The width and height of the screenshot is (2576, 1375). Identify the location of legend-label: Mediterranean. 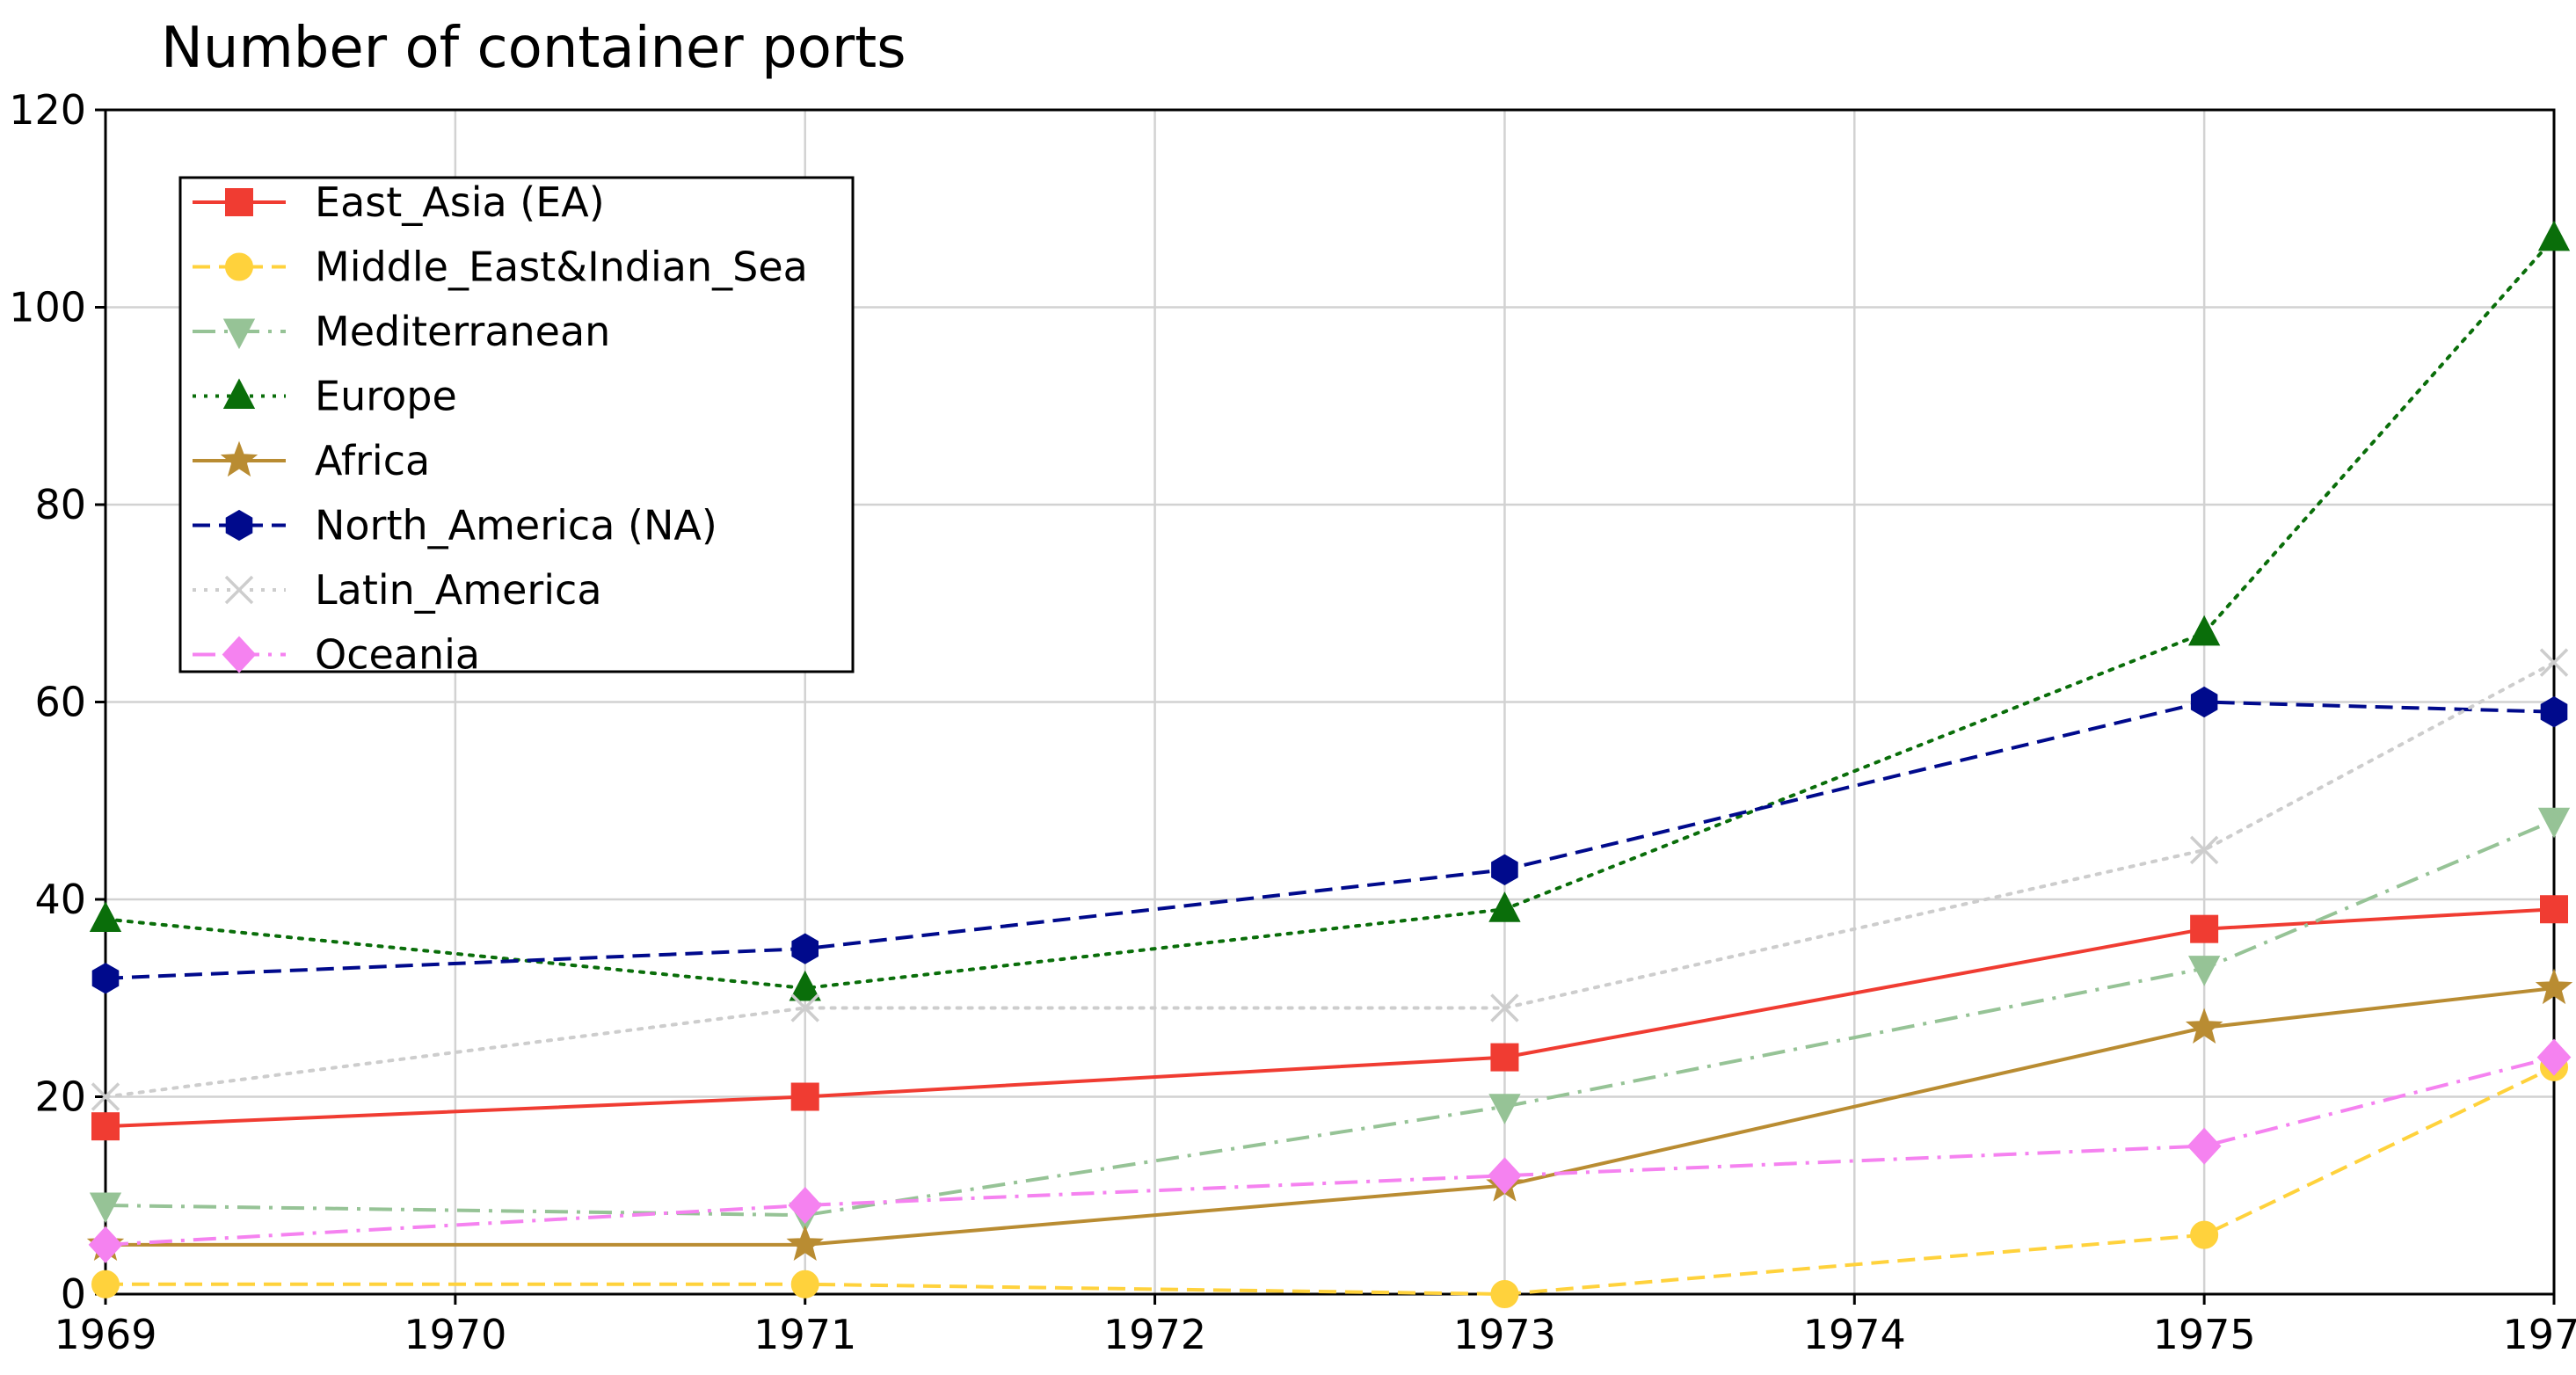
(462, 331).